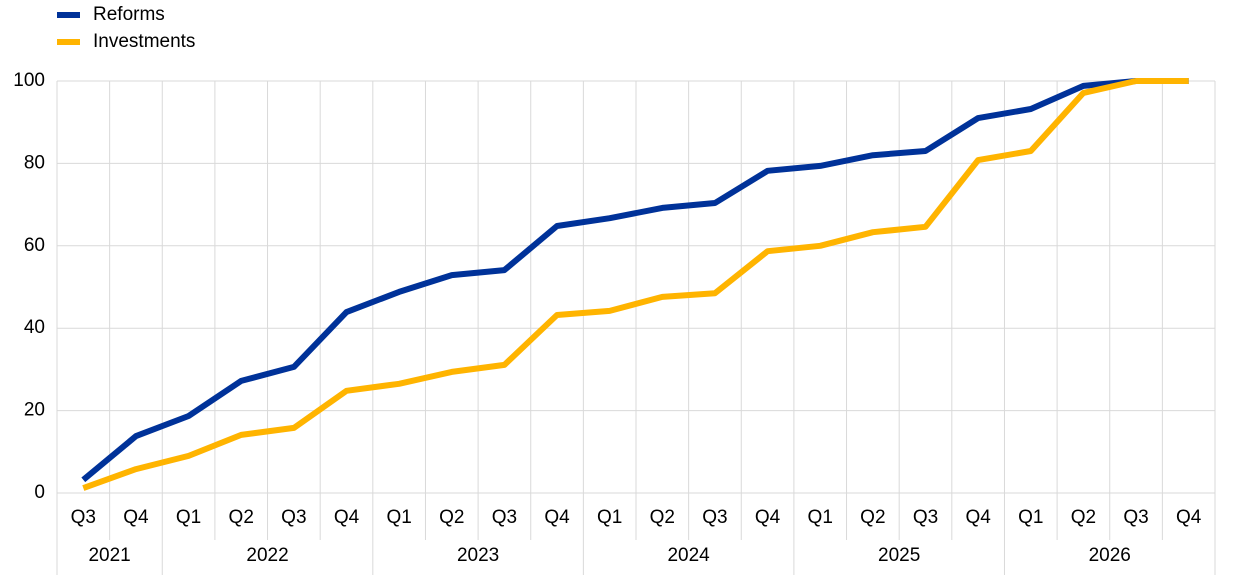 This screenshot has width=1240, height=575. Describe the element at coordinates (899, 555) in the screenshot. I see `year-label: 2025` at that location.